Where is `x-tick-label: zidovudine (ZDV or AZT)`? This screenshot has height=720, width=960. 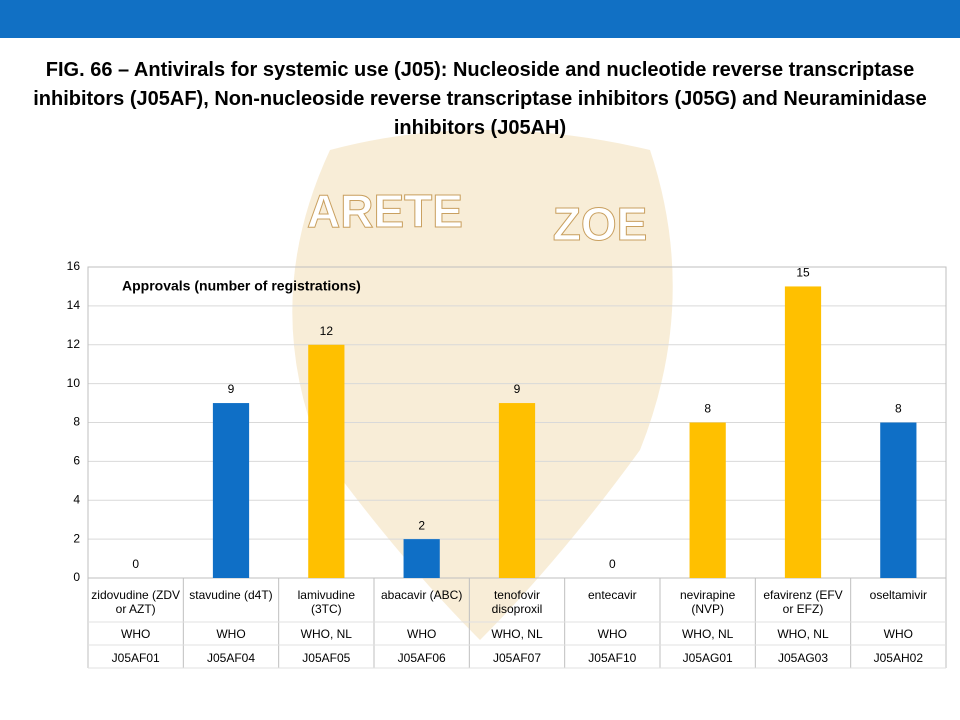 x-tick-label: zidovudine (ZDV or AZT) is located at coordinates (136, 602).